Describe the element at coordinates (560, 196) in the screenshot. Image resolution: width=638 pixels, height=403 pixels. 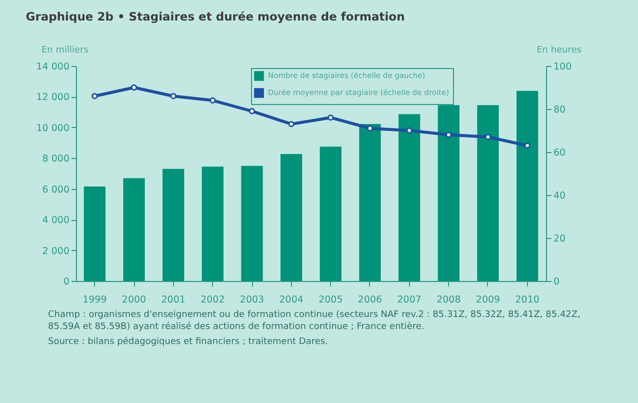
I see `y2-tick-label: 40` at that location.